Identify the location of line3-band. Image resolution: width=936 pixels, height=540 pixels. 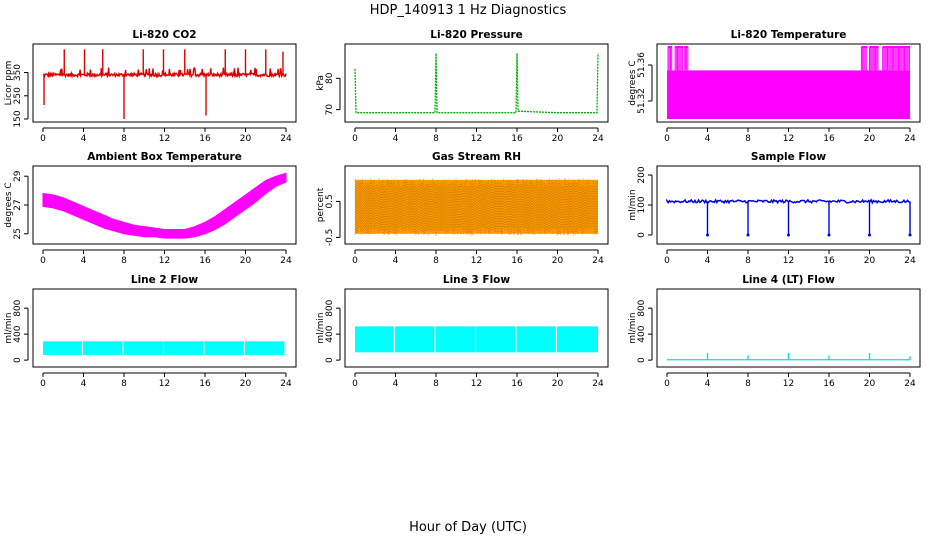
(476, 339).